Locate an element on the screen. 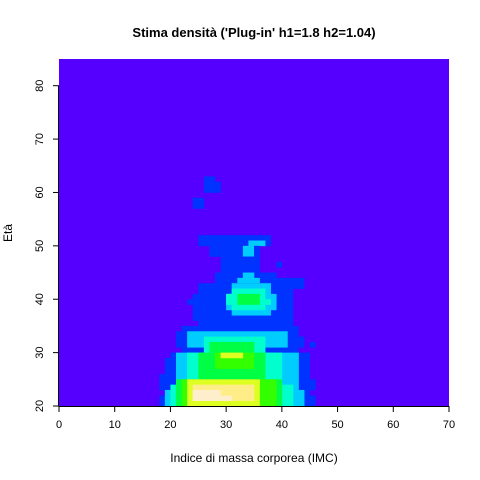 This screenshot has height=480, width=480. y-tick-label: 70 is located at coordinates (40, 139).